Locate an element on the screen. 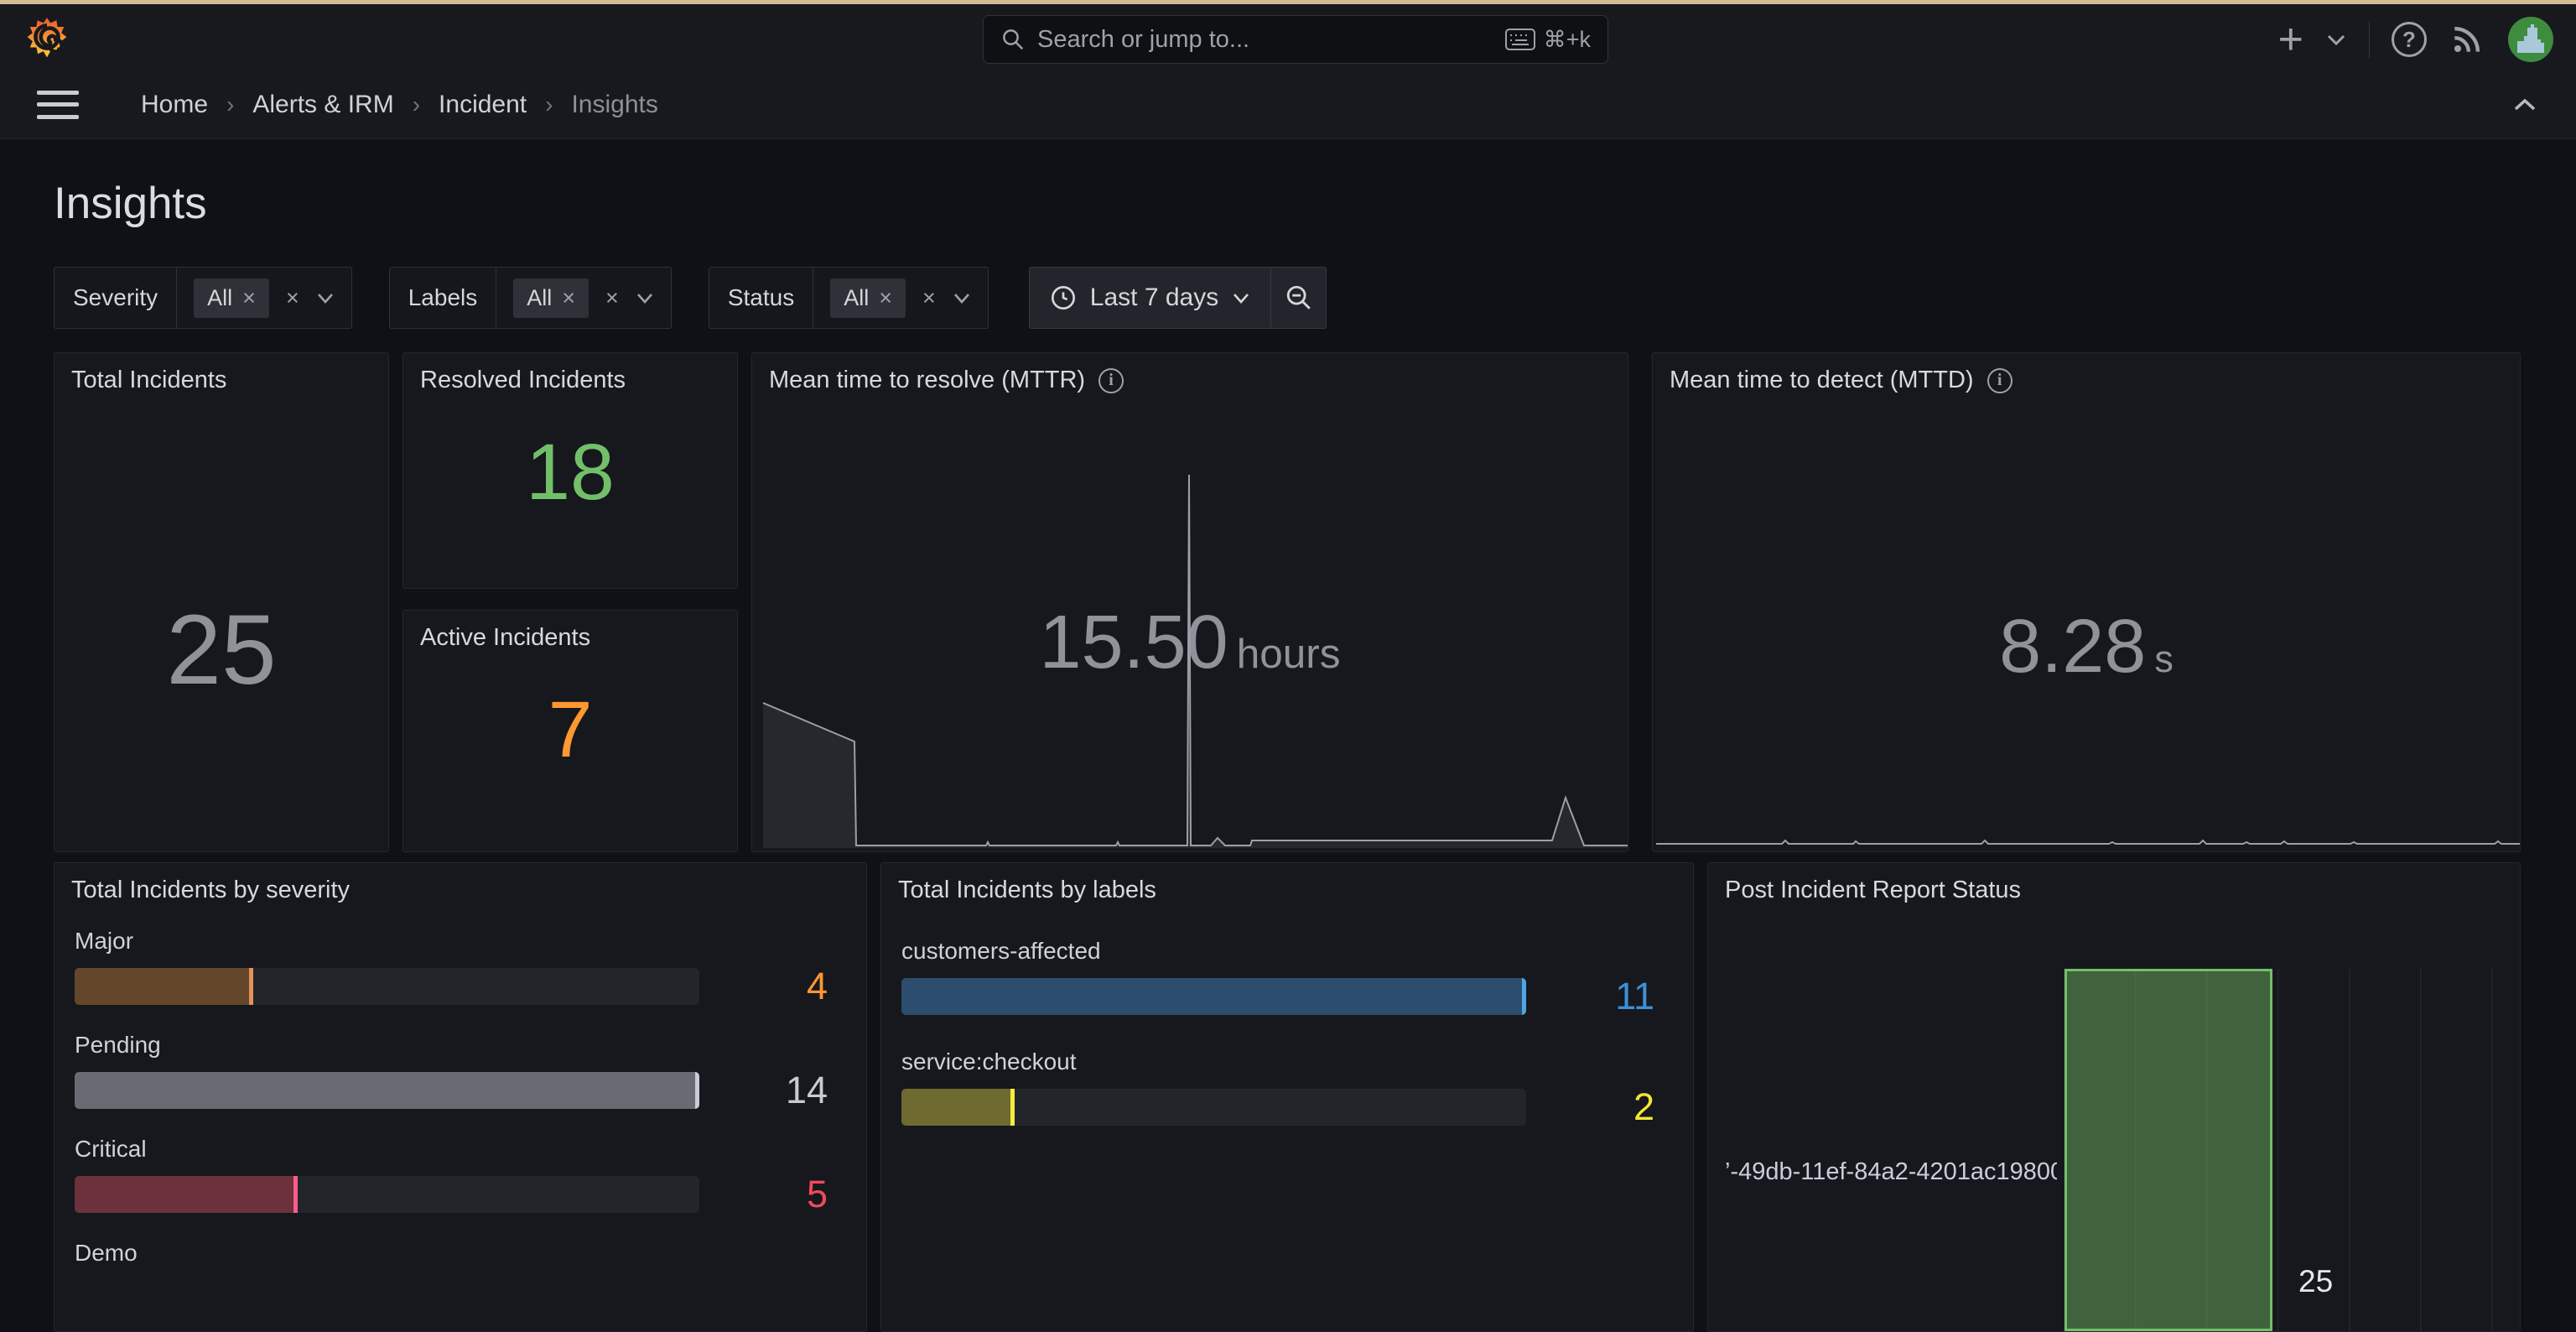 Image resolution: width=2576 pixels, height=1332 pixels. panel-header: Resolved Incidents is located at coordinates (570, 373).